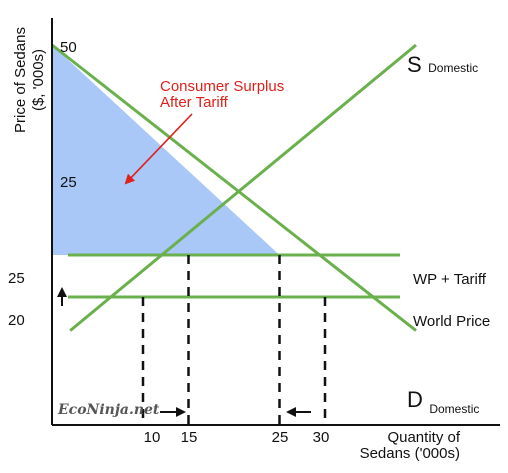 Image resolution: width=508 pixels, height=473 pixels. I want to click on supply-curve-label: S Domestic, so click(442, 64).